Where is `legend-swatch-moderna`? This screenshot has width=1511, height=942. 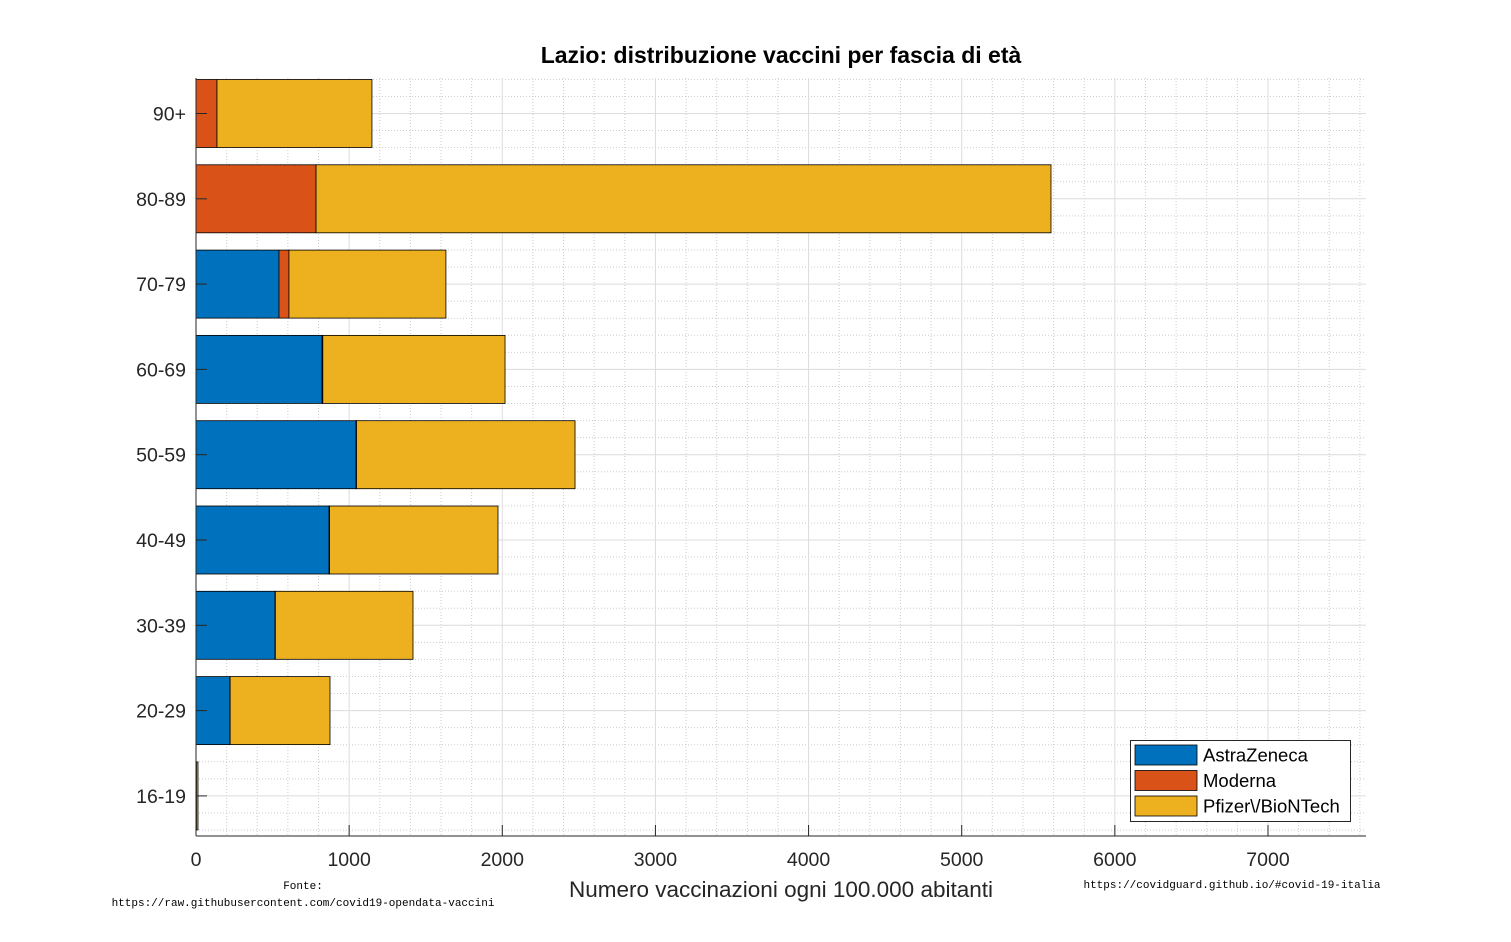
legend-swatch-moderna is located at coordinates (1166, 780).